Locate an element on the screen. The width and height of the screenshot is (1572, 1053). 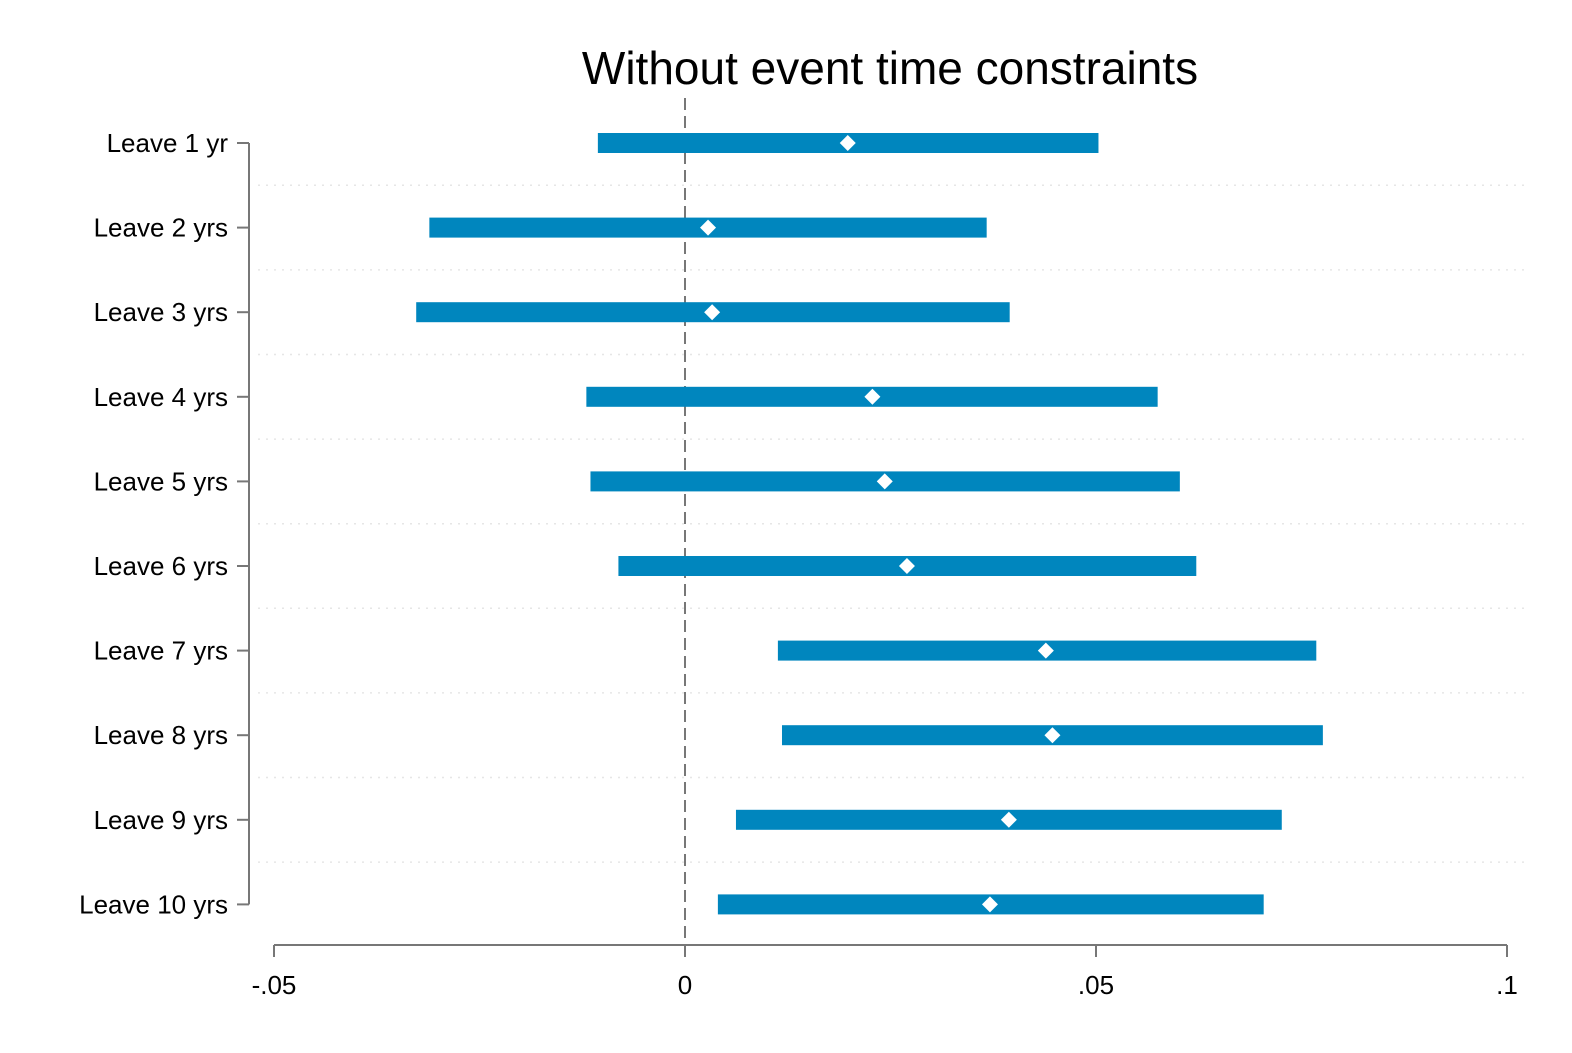
x-tick-label: -.05 is located at coordinates (274, 985).